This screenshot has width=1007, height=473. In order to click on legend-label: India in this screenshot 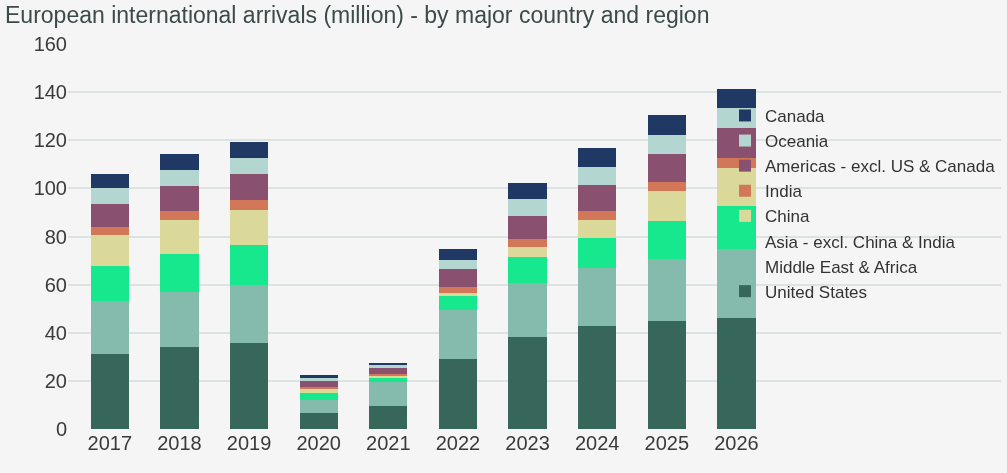, I will do `click(784, 192)`.